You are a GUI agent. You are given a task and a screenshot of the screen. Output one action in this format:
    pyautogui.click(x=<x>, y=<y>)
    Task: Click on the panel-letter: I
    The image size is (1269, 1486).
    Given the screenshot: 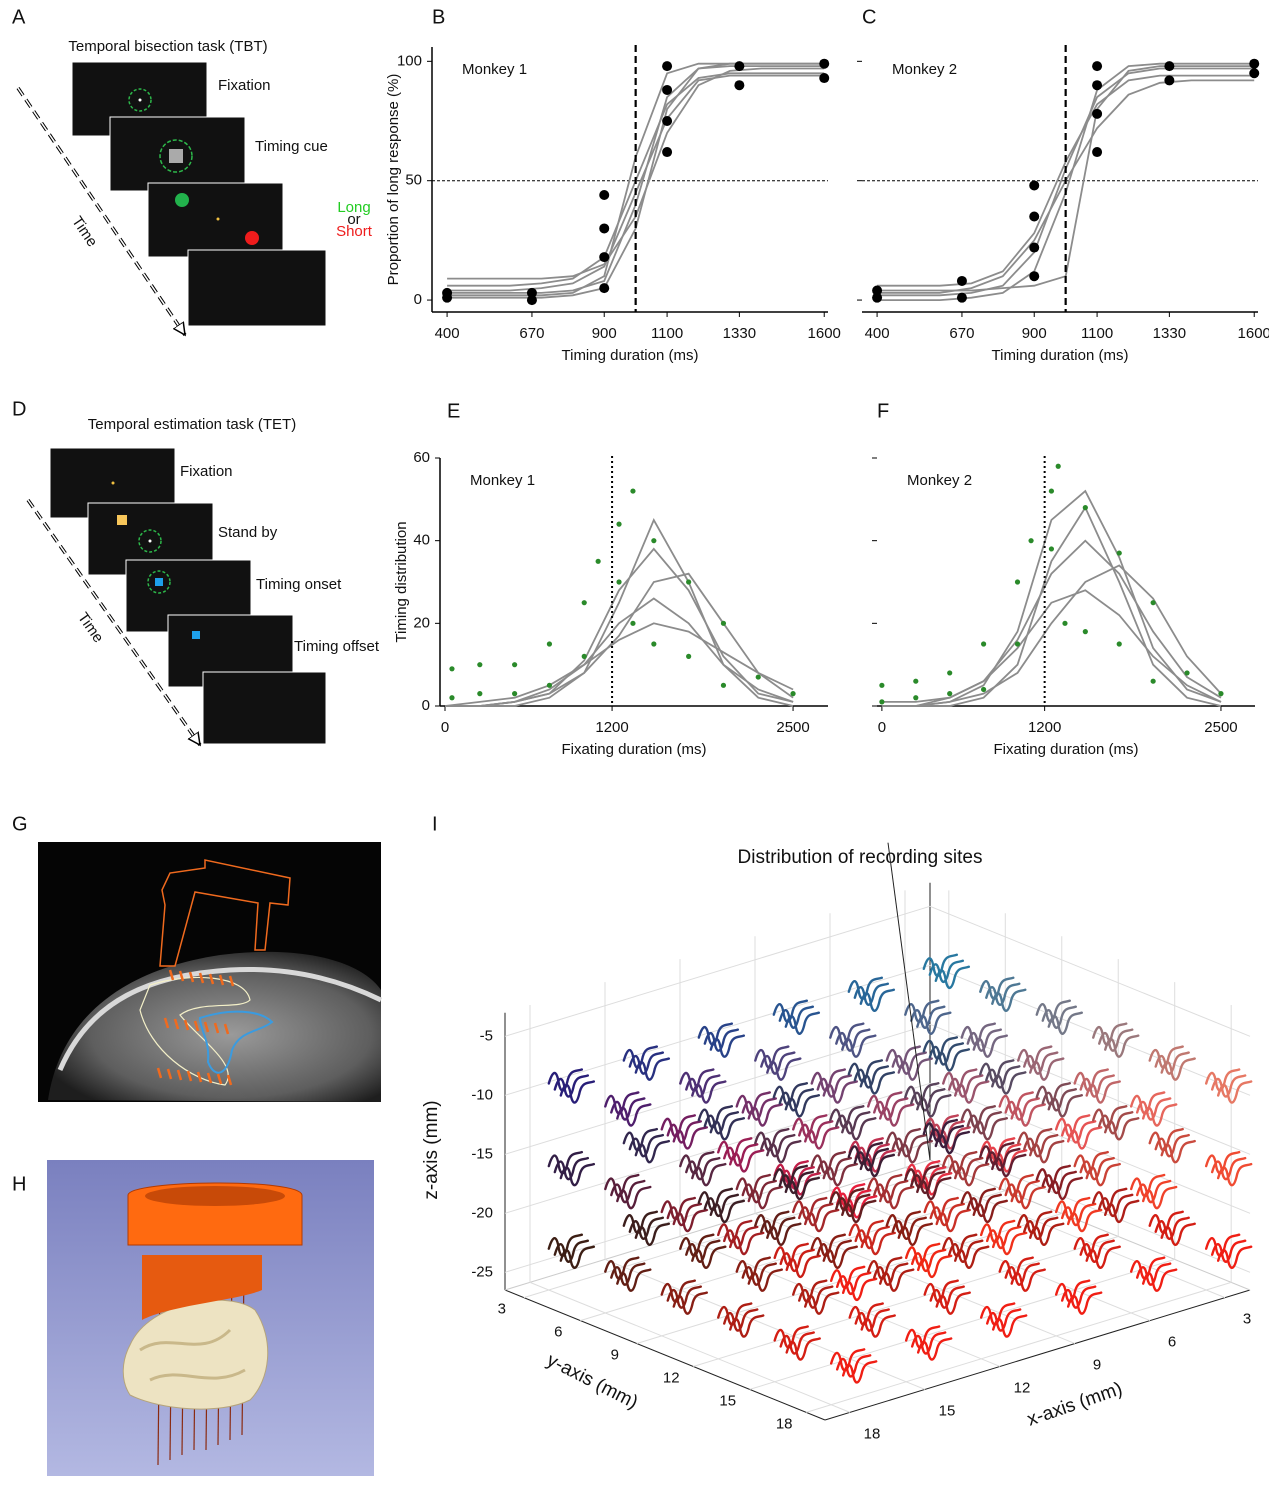 What is the action you would take?
    pyautogui.click(x=435, y=824)
    